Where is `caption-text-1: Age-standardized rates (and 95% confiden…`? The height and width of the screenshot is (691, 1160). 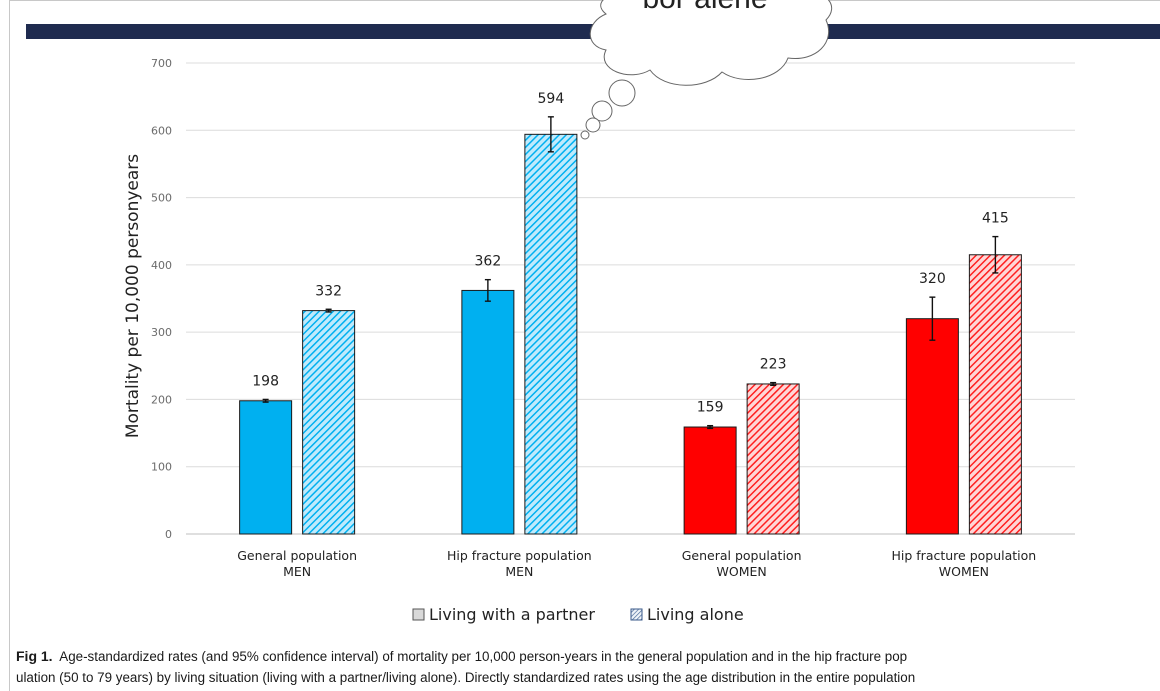 caption-text-1: Age-standardized rates (and 95% confiden… is located at coordinates (483, 656).